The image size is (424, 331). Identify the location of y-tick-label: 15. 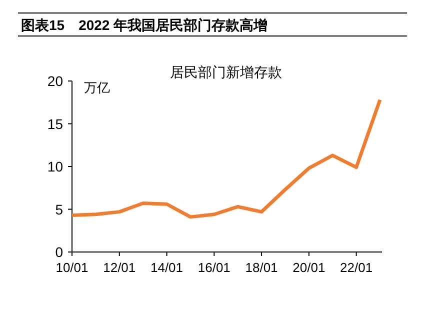
(55, 124).